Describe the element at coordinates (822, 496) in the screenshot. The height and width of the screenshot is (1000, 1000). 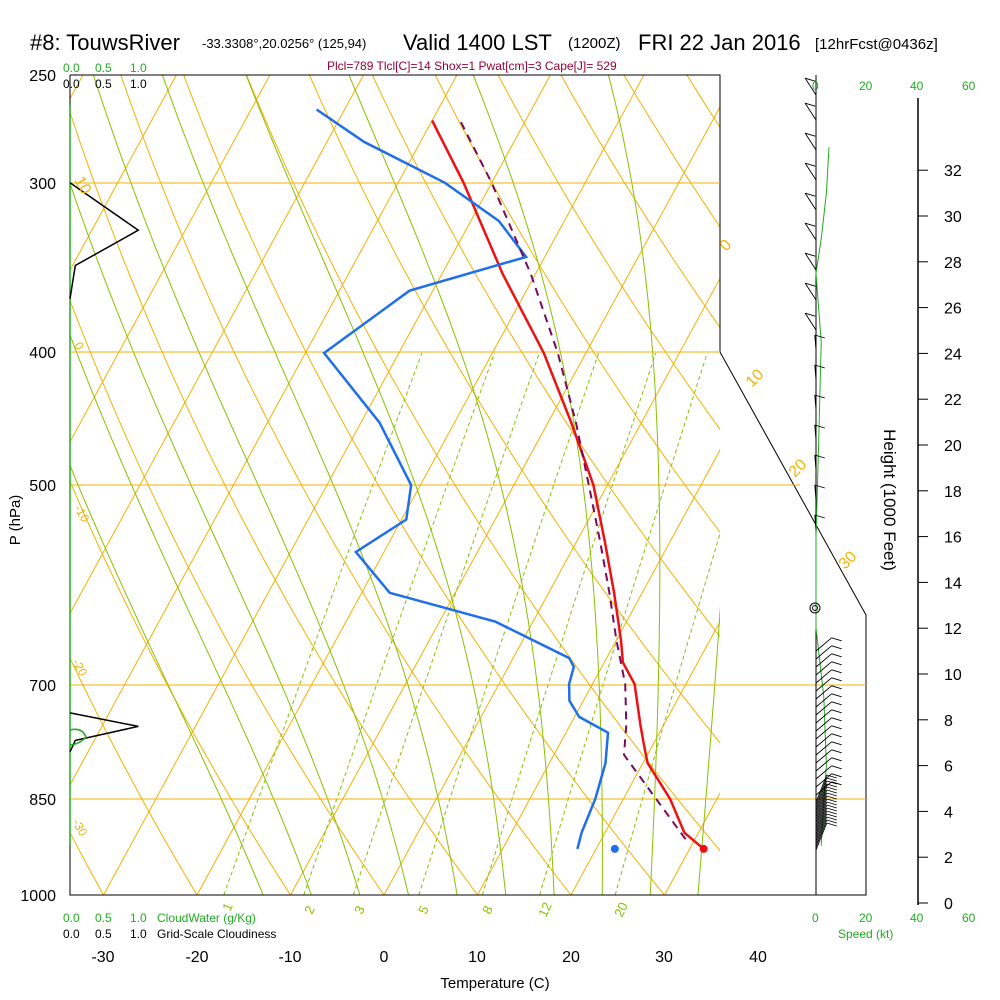
I see `wind-speed-profile` at that location.